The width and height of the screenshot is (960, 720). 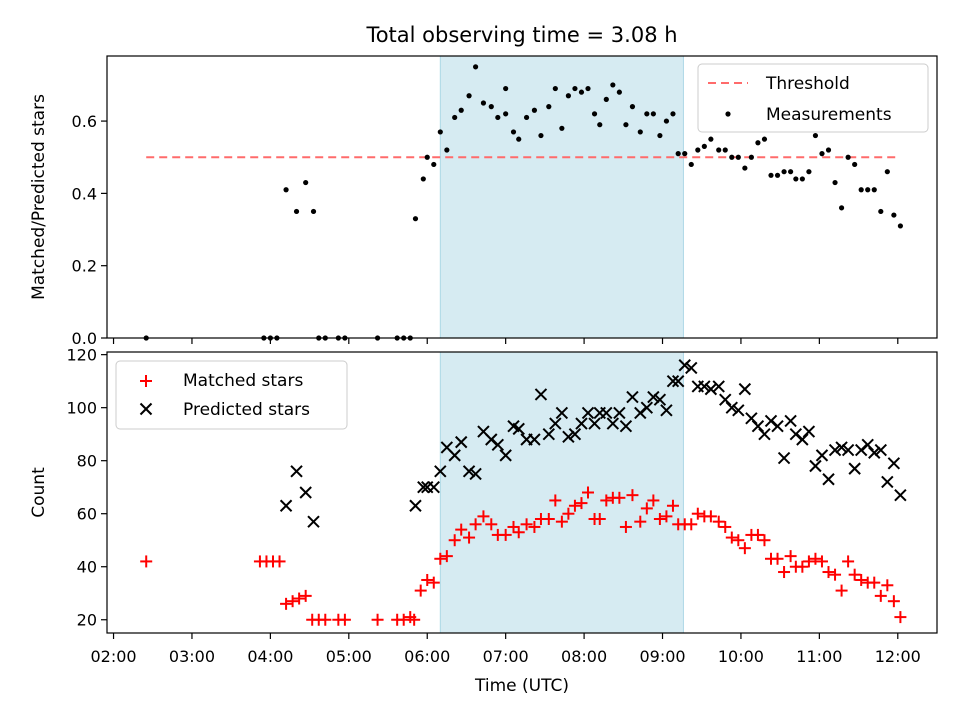 What do you see at coordinates (84, 121) in the screenshot?
I see `y-tick-label: 0.6` at bounding box center [84, 121].